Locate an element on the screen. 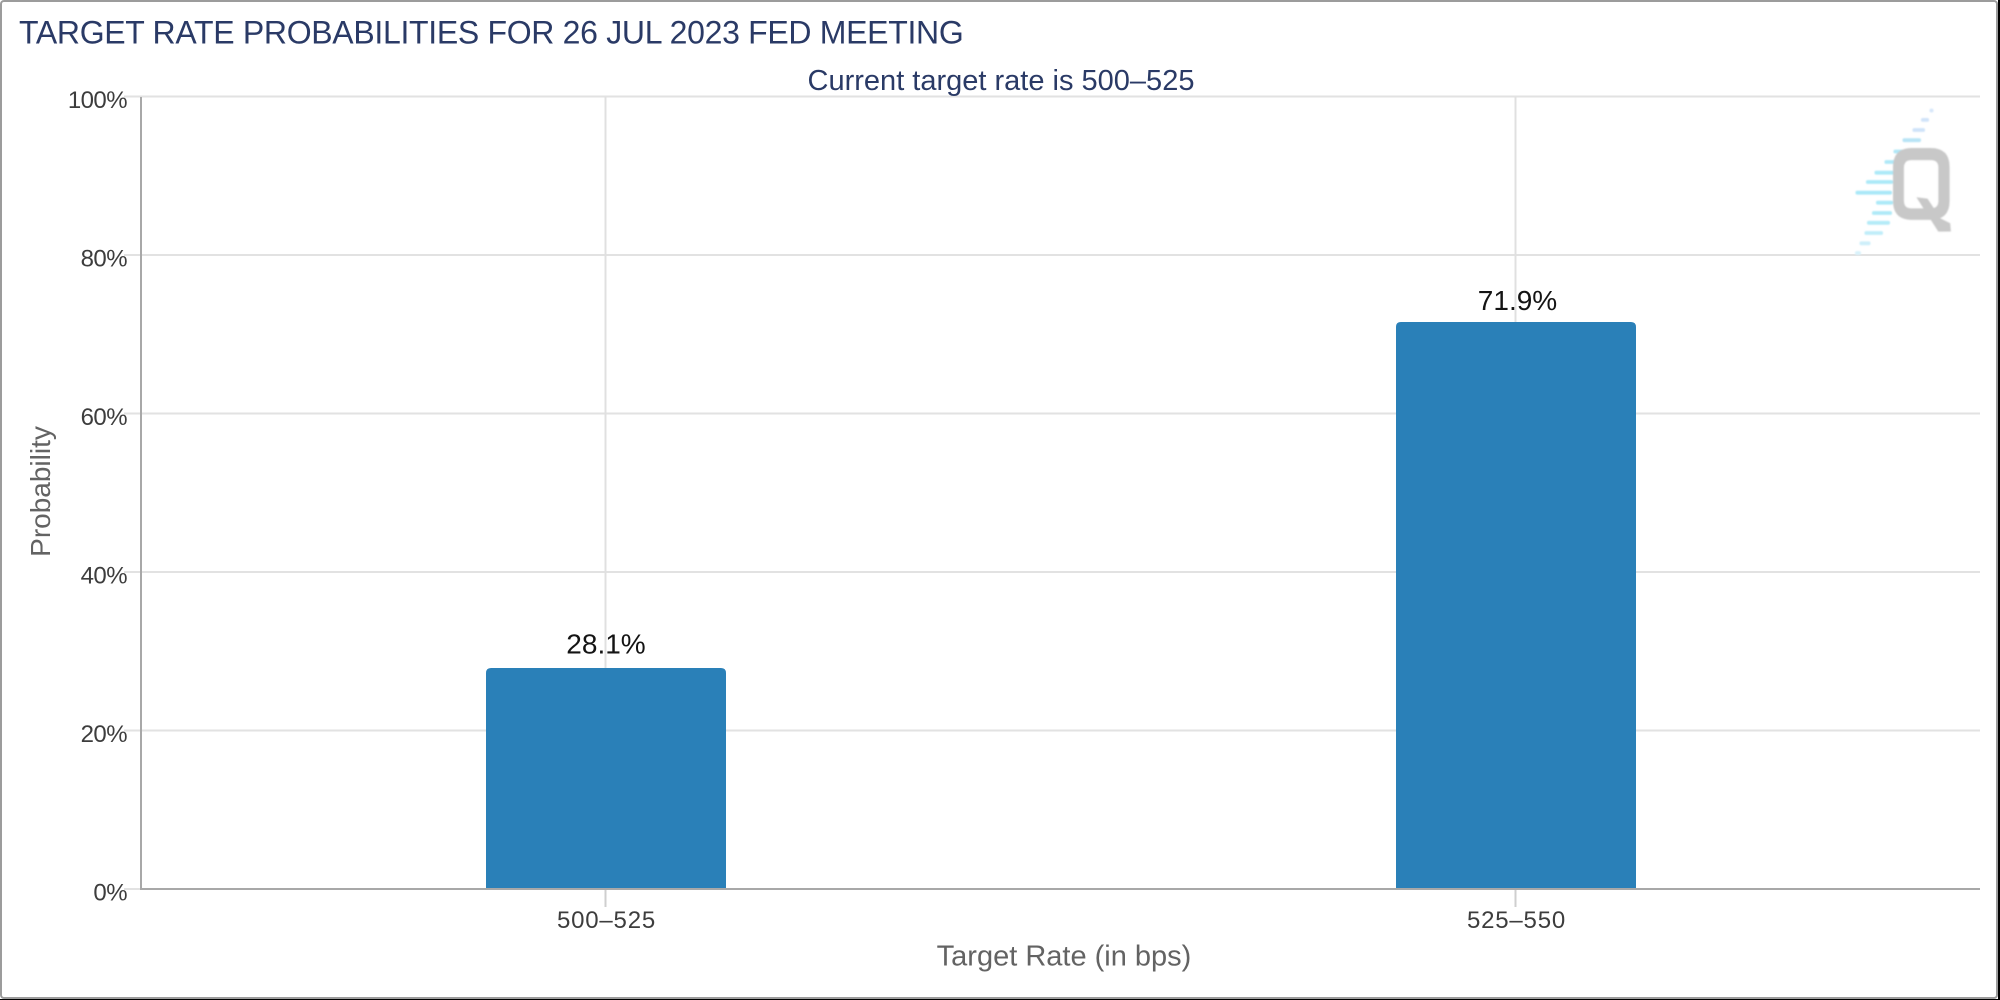  svg-text: 525–550 is located at coordinates (1516, 920).